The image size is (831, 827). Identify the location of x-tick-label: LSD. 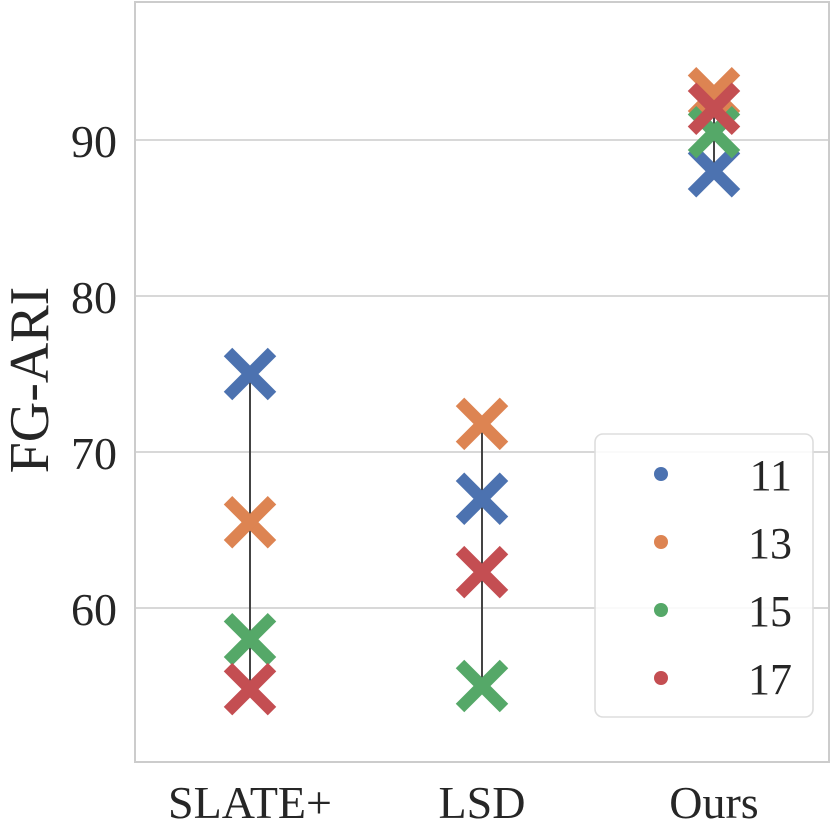
(482, 802).